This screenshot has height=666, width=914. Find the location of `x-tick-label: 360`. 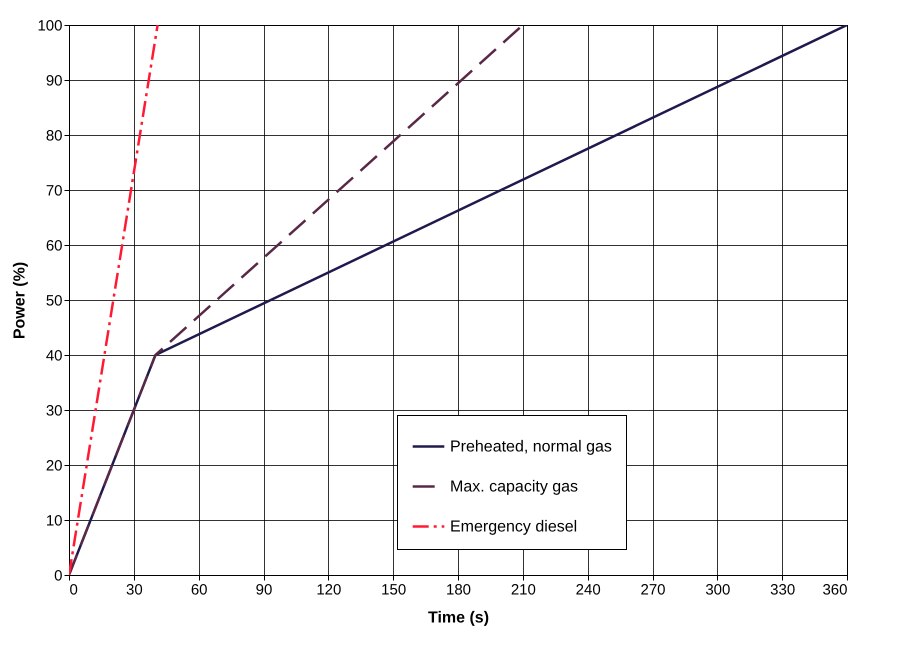

x-tick-label: 360 is located at coordinates (835, 590).